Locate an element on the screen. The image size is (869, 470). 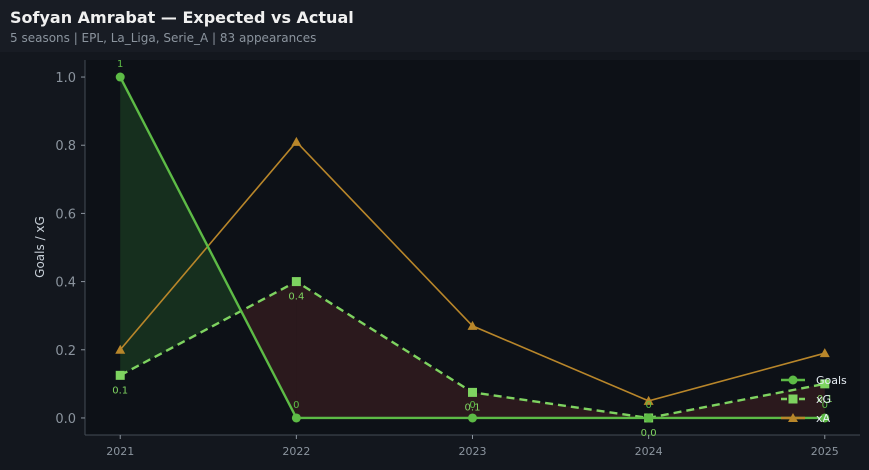
x-tick-label: 2022 is located at coordinates (296, 451).